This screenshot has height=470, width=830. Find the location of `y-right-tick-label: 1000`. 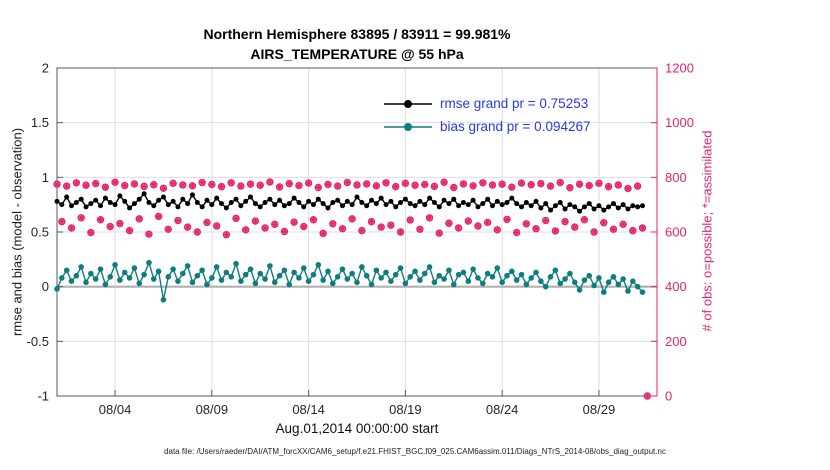

y-right-tick-label: 1000 is located at coordinates (679, 122).